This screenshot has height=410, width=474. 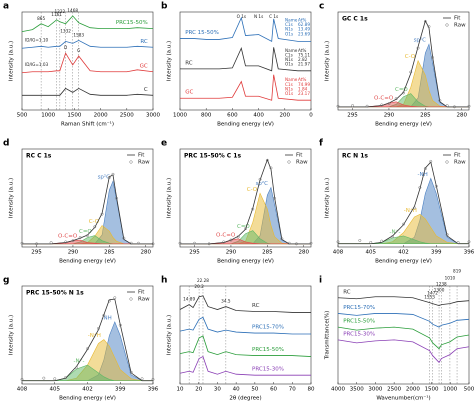 What do you see at coordinates (425, 116) in the screenshot?
I see `x-tick-label: 285` at bounding box center [425, 116].